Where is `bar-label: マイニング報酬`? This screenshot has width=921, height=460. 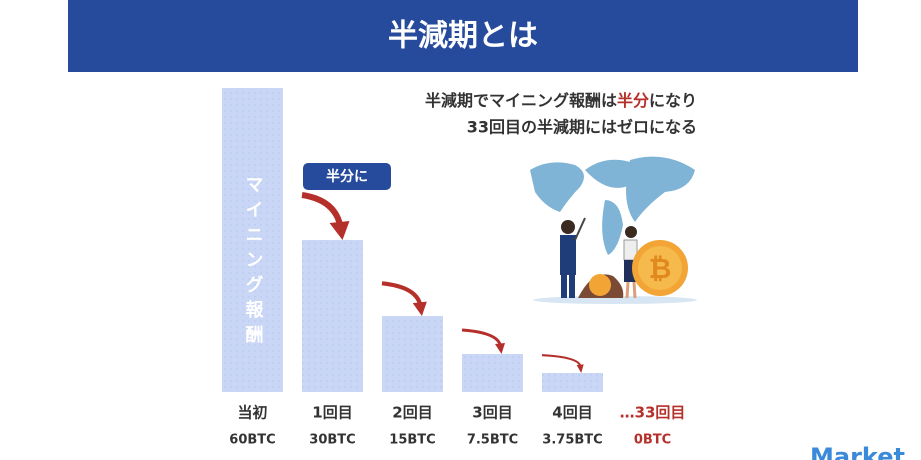 bar-label: マイニング報酬 is located at coordinates (253, 262).